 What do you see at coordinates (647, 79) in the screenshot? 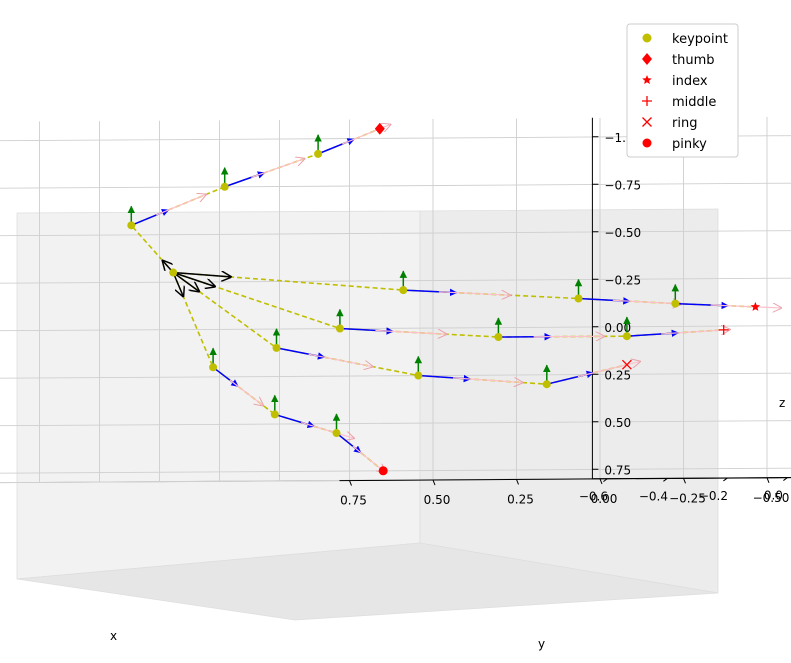
I see `legend-swatch-index` at bounding box center [647, 79].